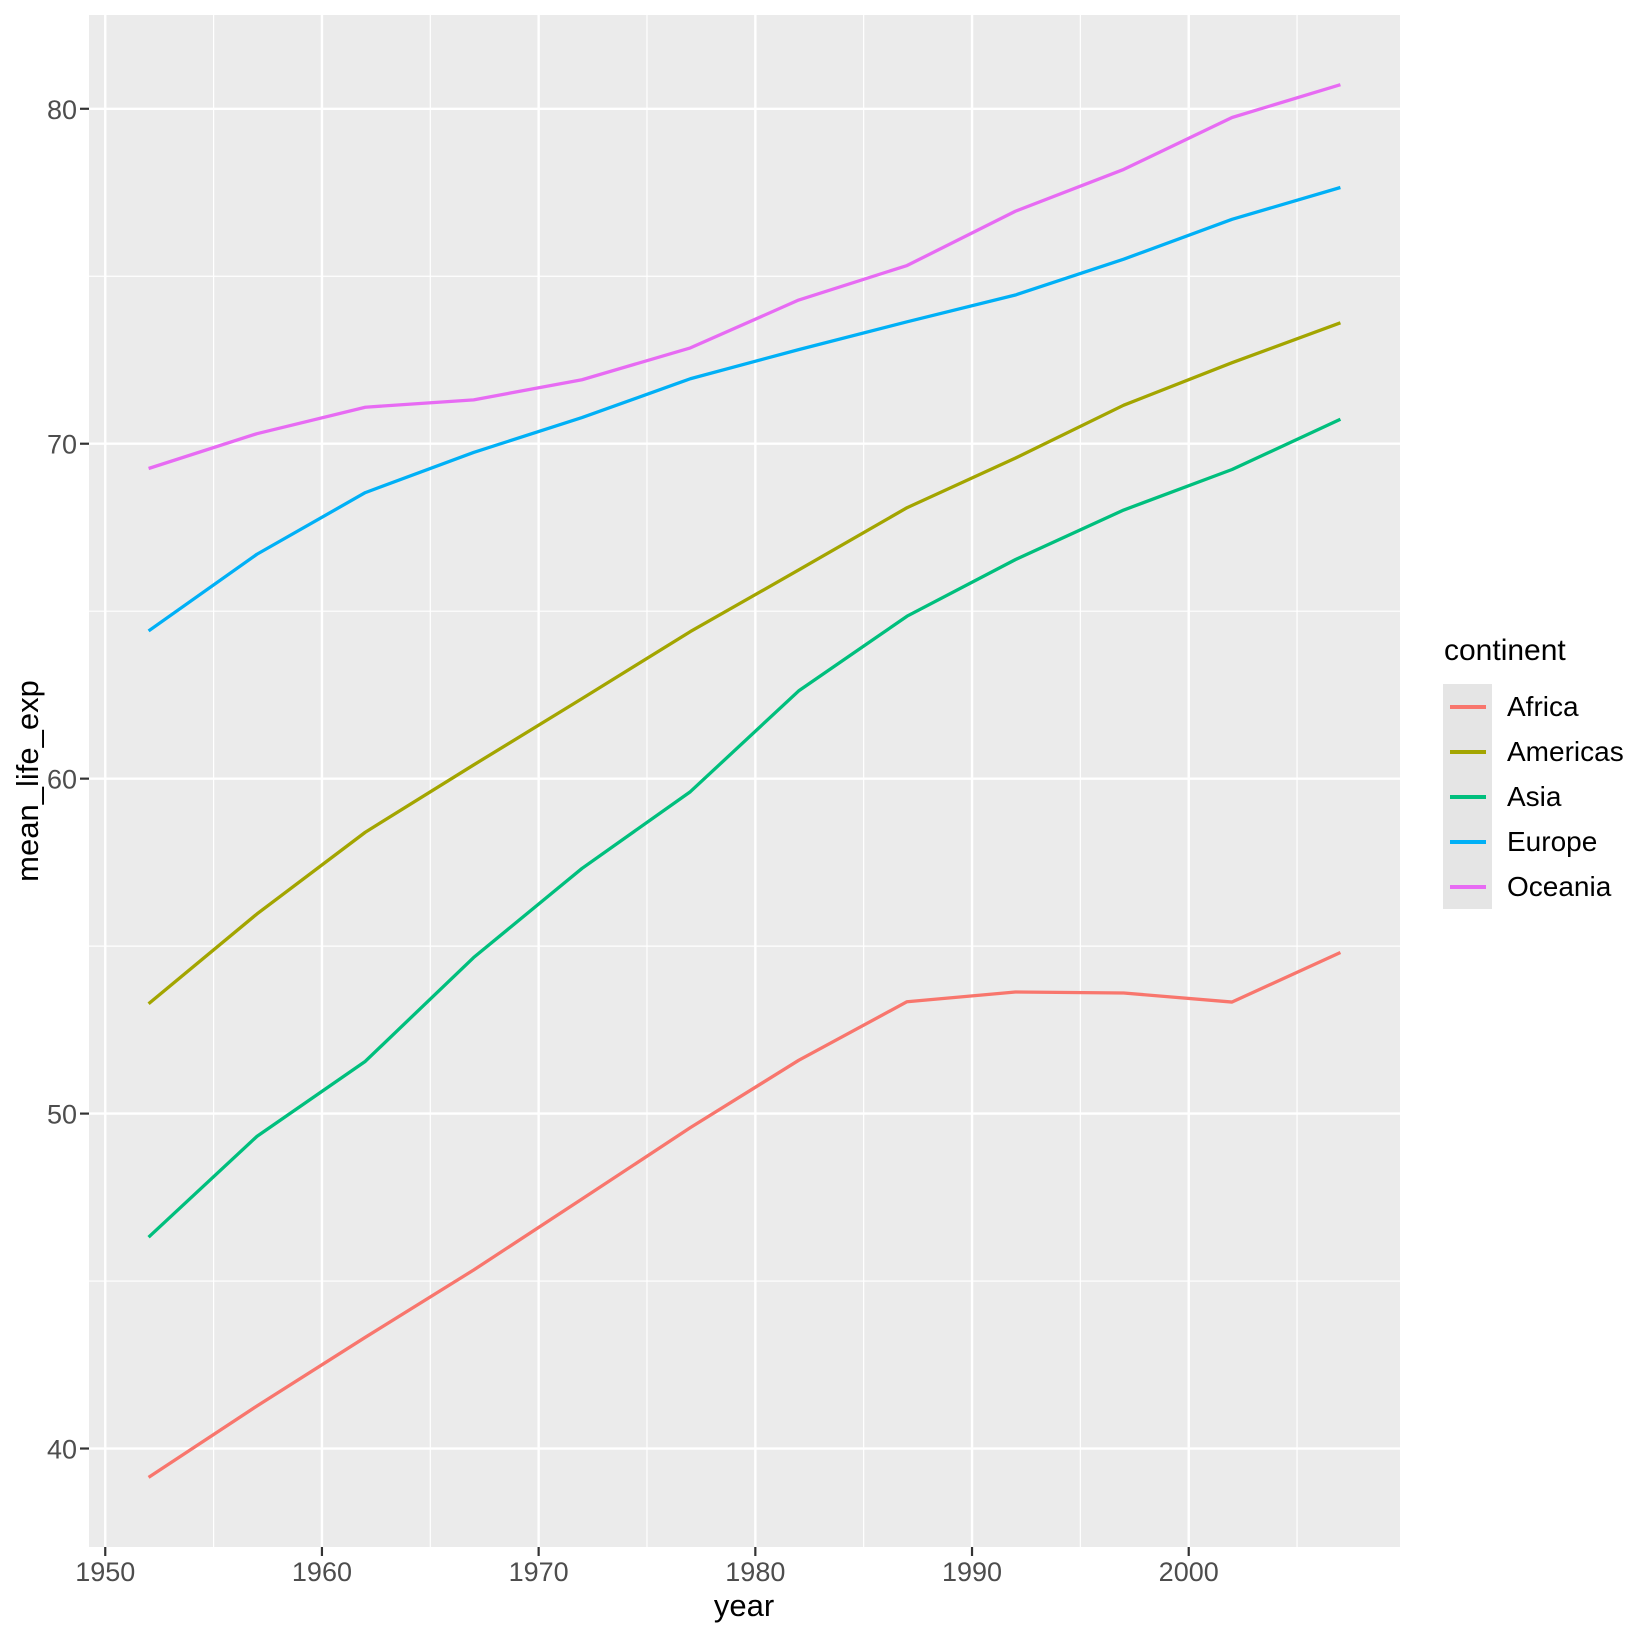 The width and height of the screenshot is (1632, 1632). Describe the element at coordinates (539, 1572) in the screenshot. I see `x-tick-label: 1970` at that location.